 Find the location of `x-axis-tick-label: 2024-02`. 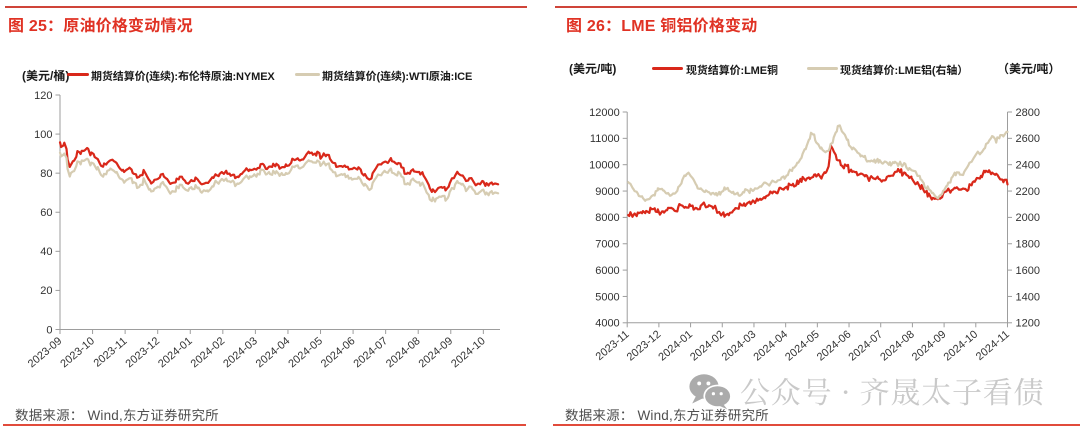

x-axis-tick-label: 2024-02 is located at coordinates (707, 345).